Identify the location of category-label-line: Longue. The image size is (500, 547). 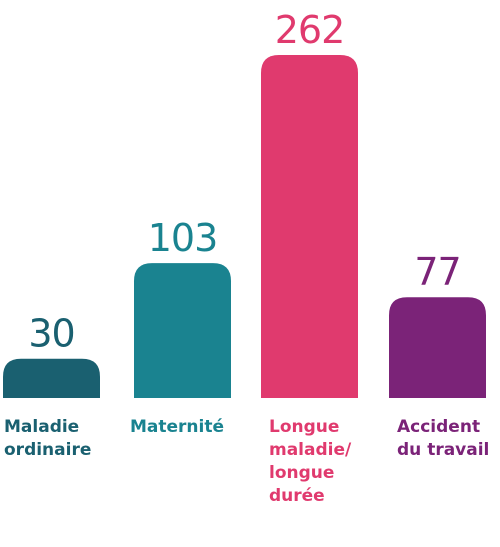
(304, 427).